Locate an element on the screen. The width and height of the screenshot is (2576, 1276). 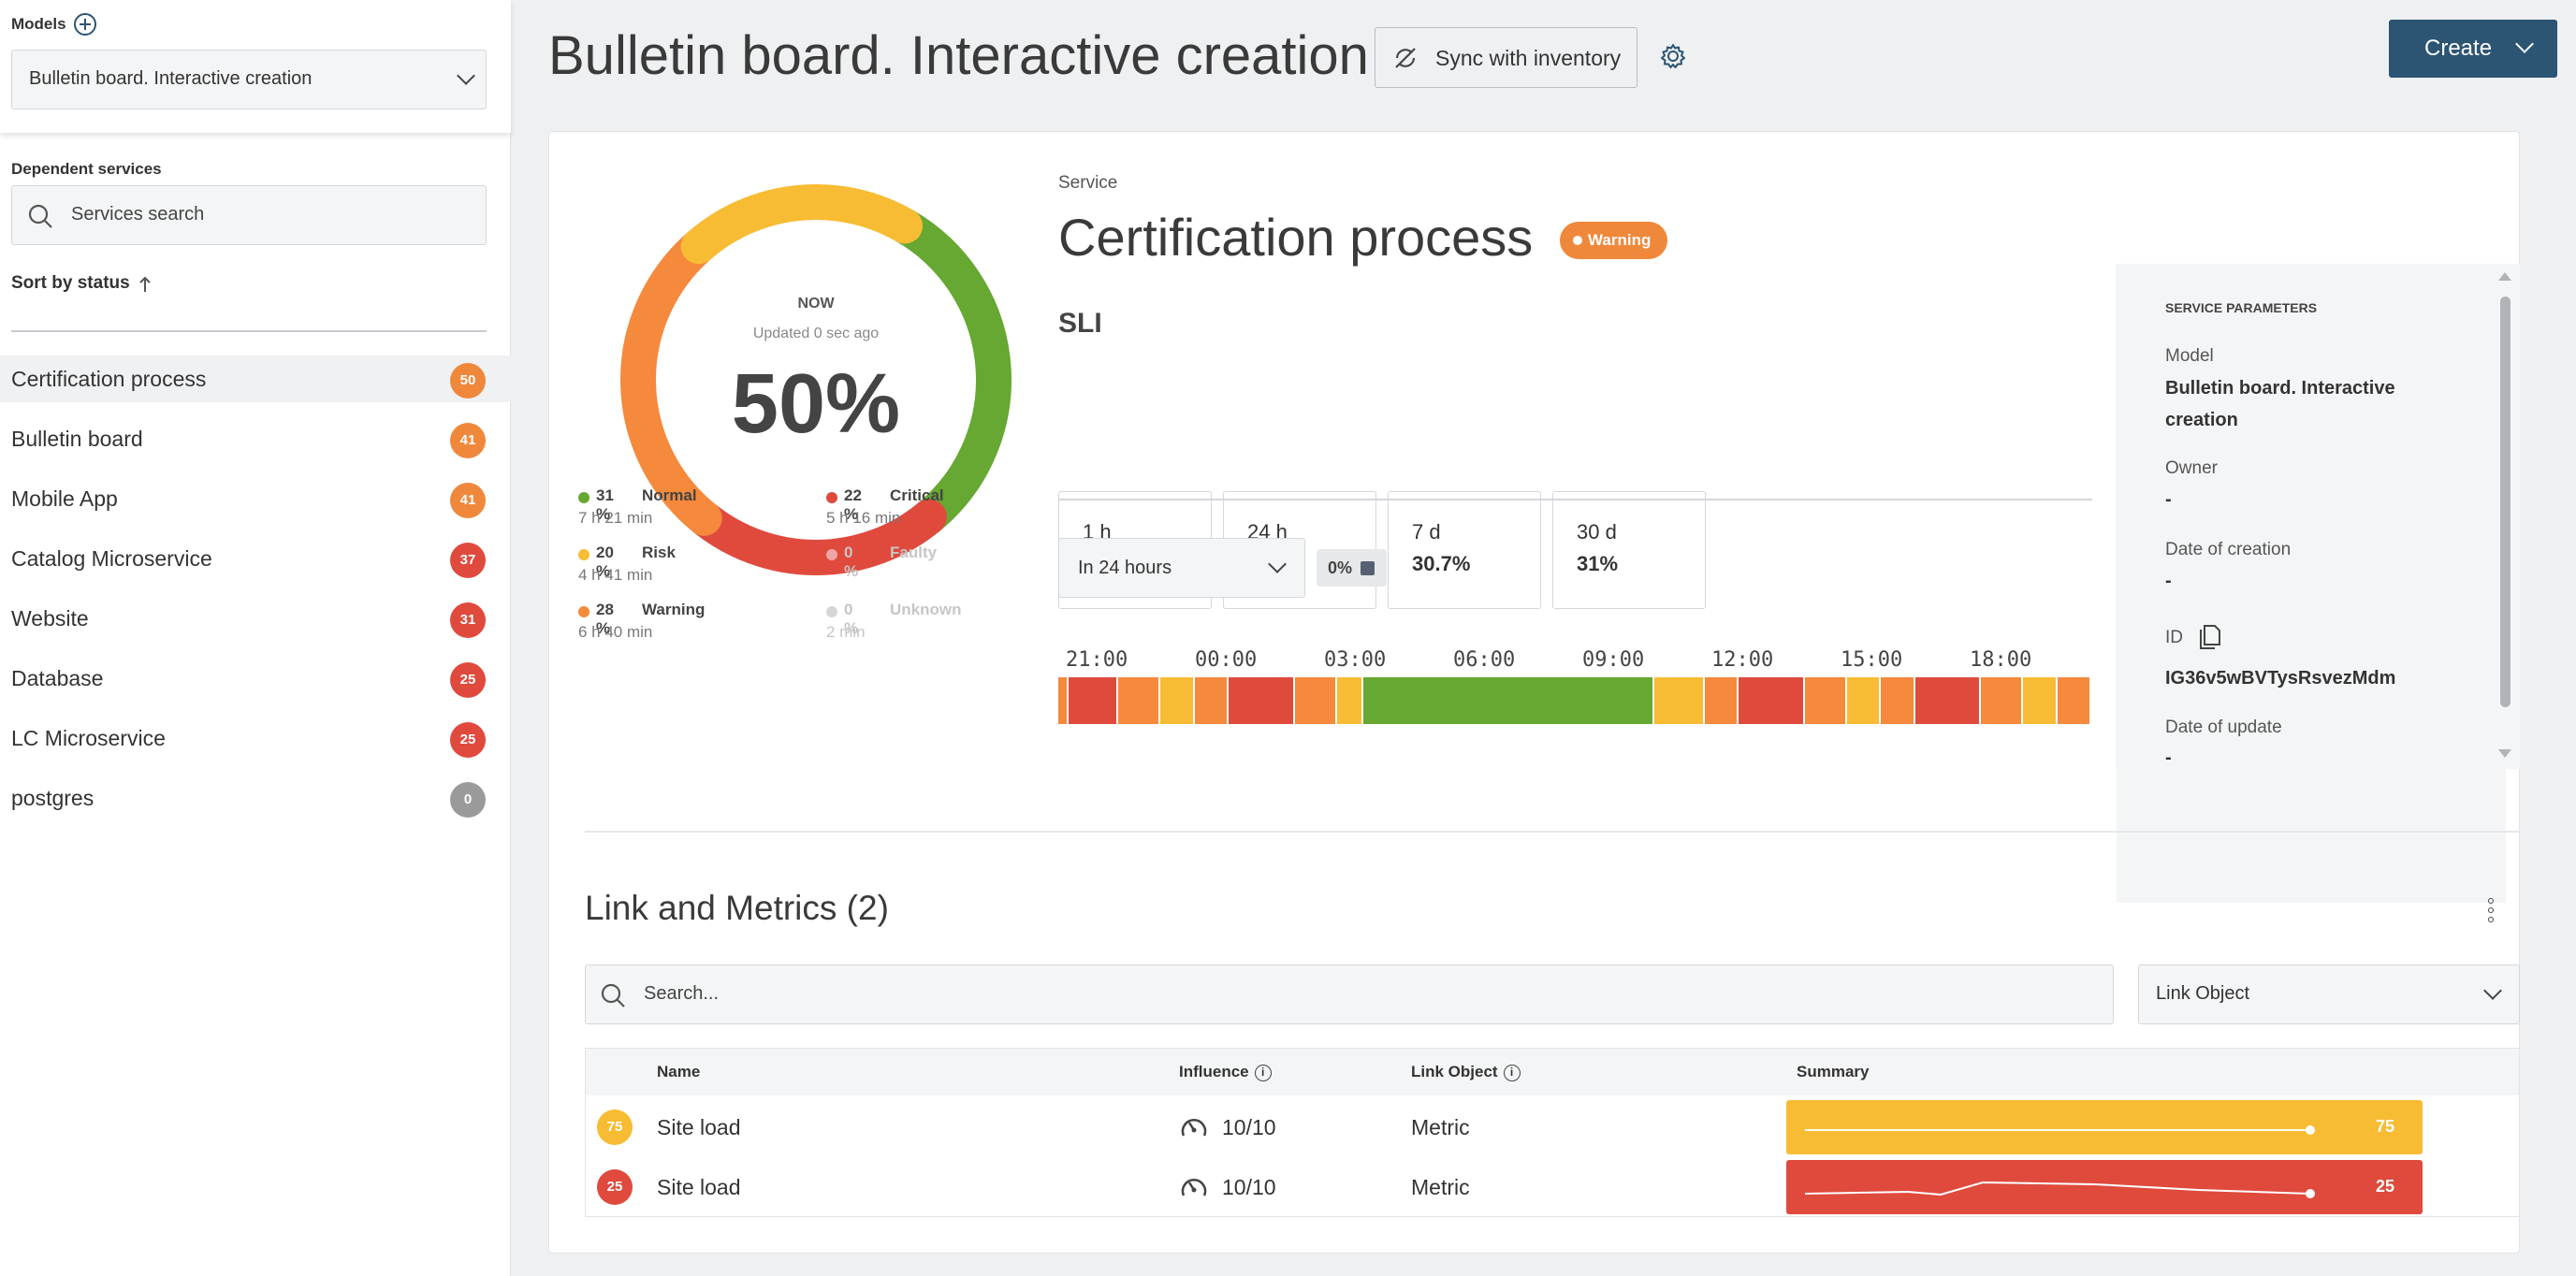
timeline-tick: 09:00 is located at coordinates (1613, 660).